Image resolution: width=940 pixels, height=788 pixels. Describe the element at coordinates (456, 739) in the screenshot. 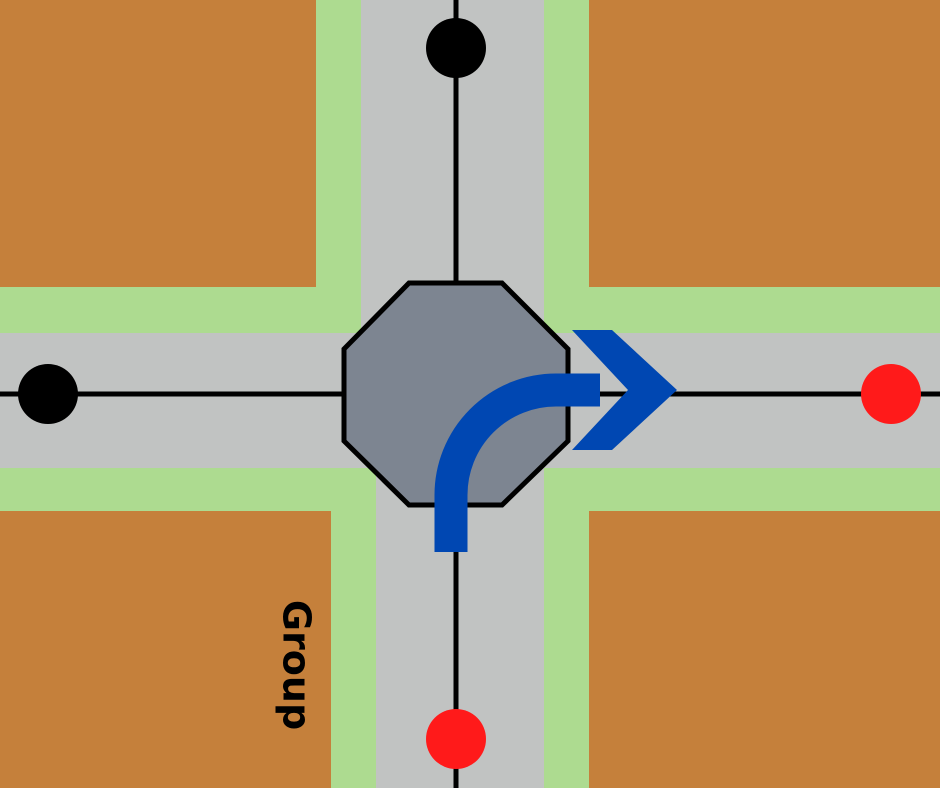

I see `endpoint-south` at that location.